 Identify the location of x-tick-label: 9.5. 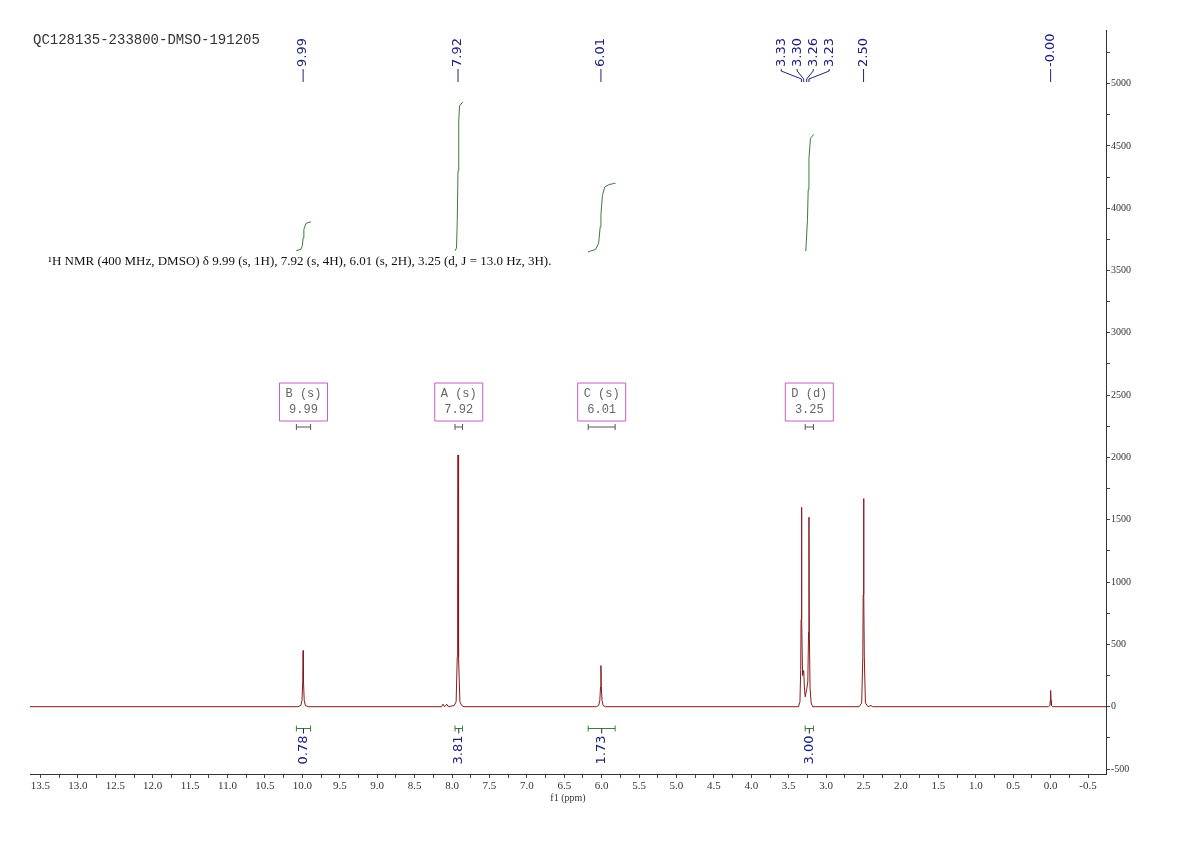
(340, 785).